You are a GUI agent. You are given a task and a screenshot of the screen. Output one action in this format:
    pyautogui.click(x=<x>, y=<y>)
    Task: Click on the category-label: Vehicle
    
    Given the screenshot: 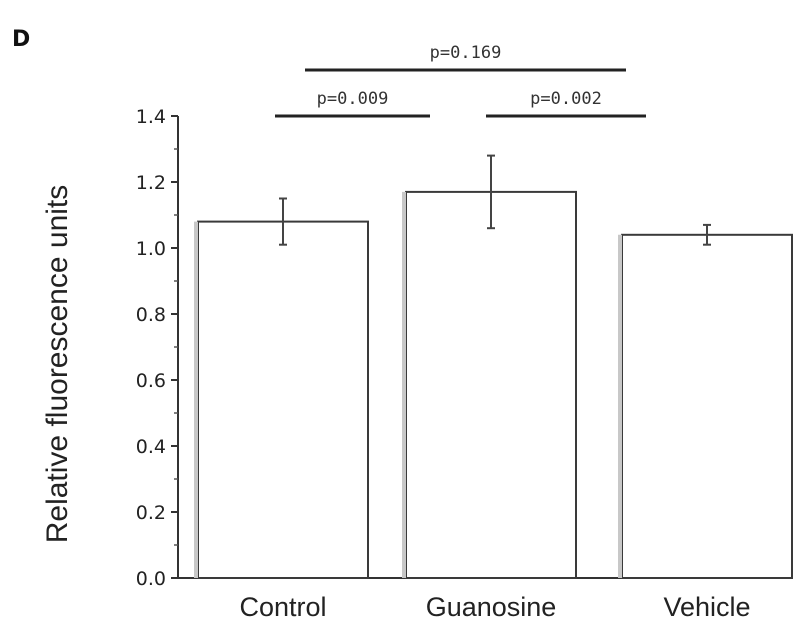 What is the action you would take?
    pyautogui.click(x=706, y=607)
    